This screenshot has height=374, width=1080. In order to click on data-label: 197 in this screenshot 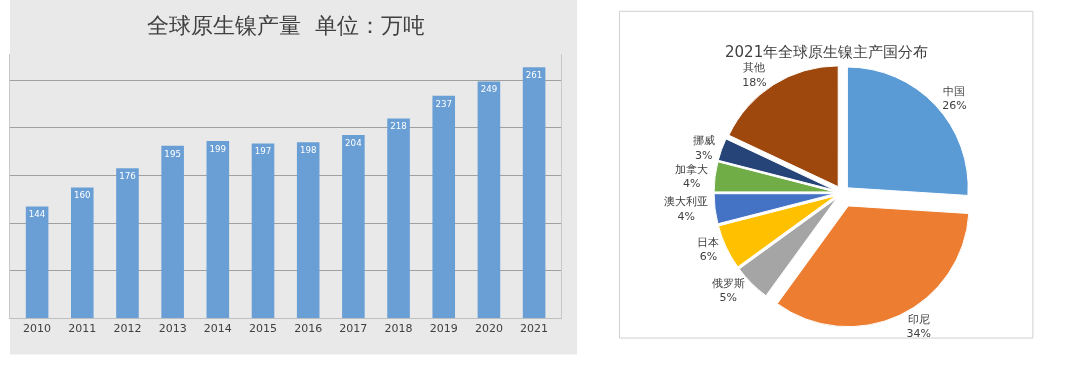, I will do `click(263, 151)`.